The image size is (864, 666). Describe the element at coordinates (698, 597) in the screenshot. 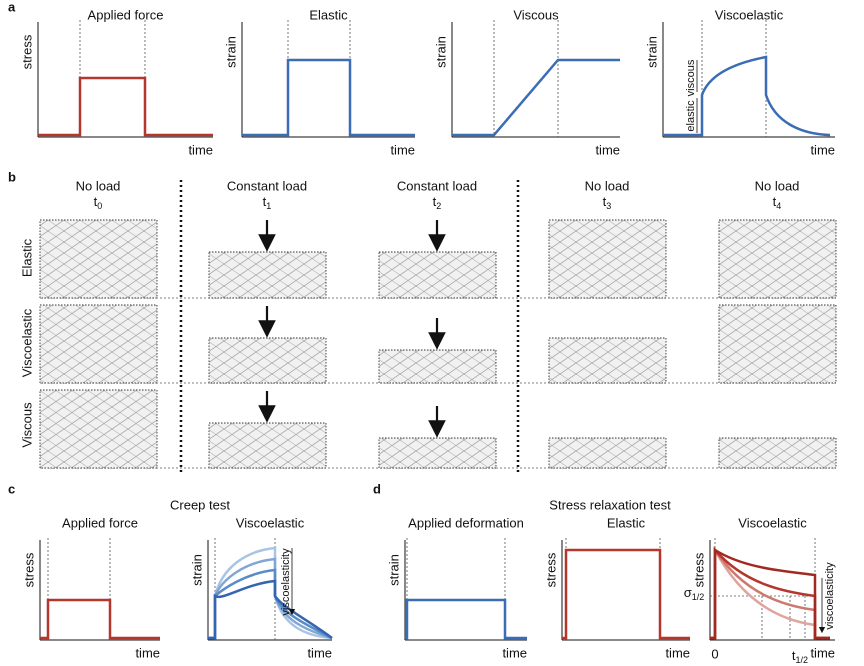

I see `sigma-label-sub: 1/2` at that location.